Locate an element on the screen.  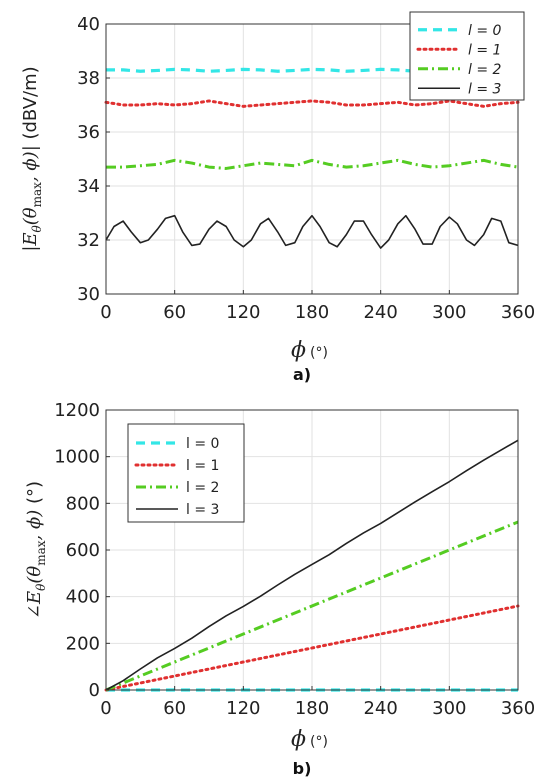
y-tick-label: 0 is located at coordinates (94, 690).